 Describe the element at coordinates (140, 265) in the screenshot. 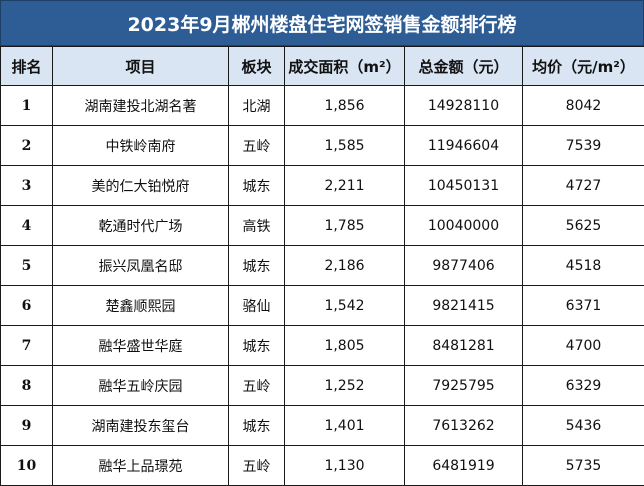

I see `cell-project: 振兴凤凰名邸` at that location.